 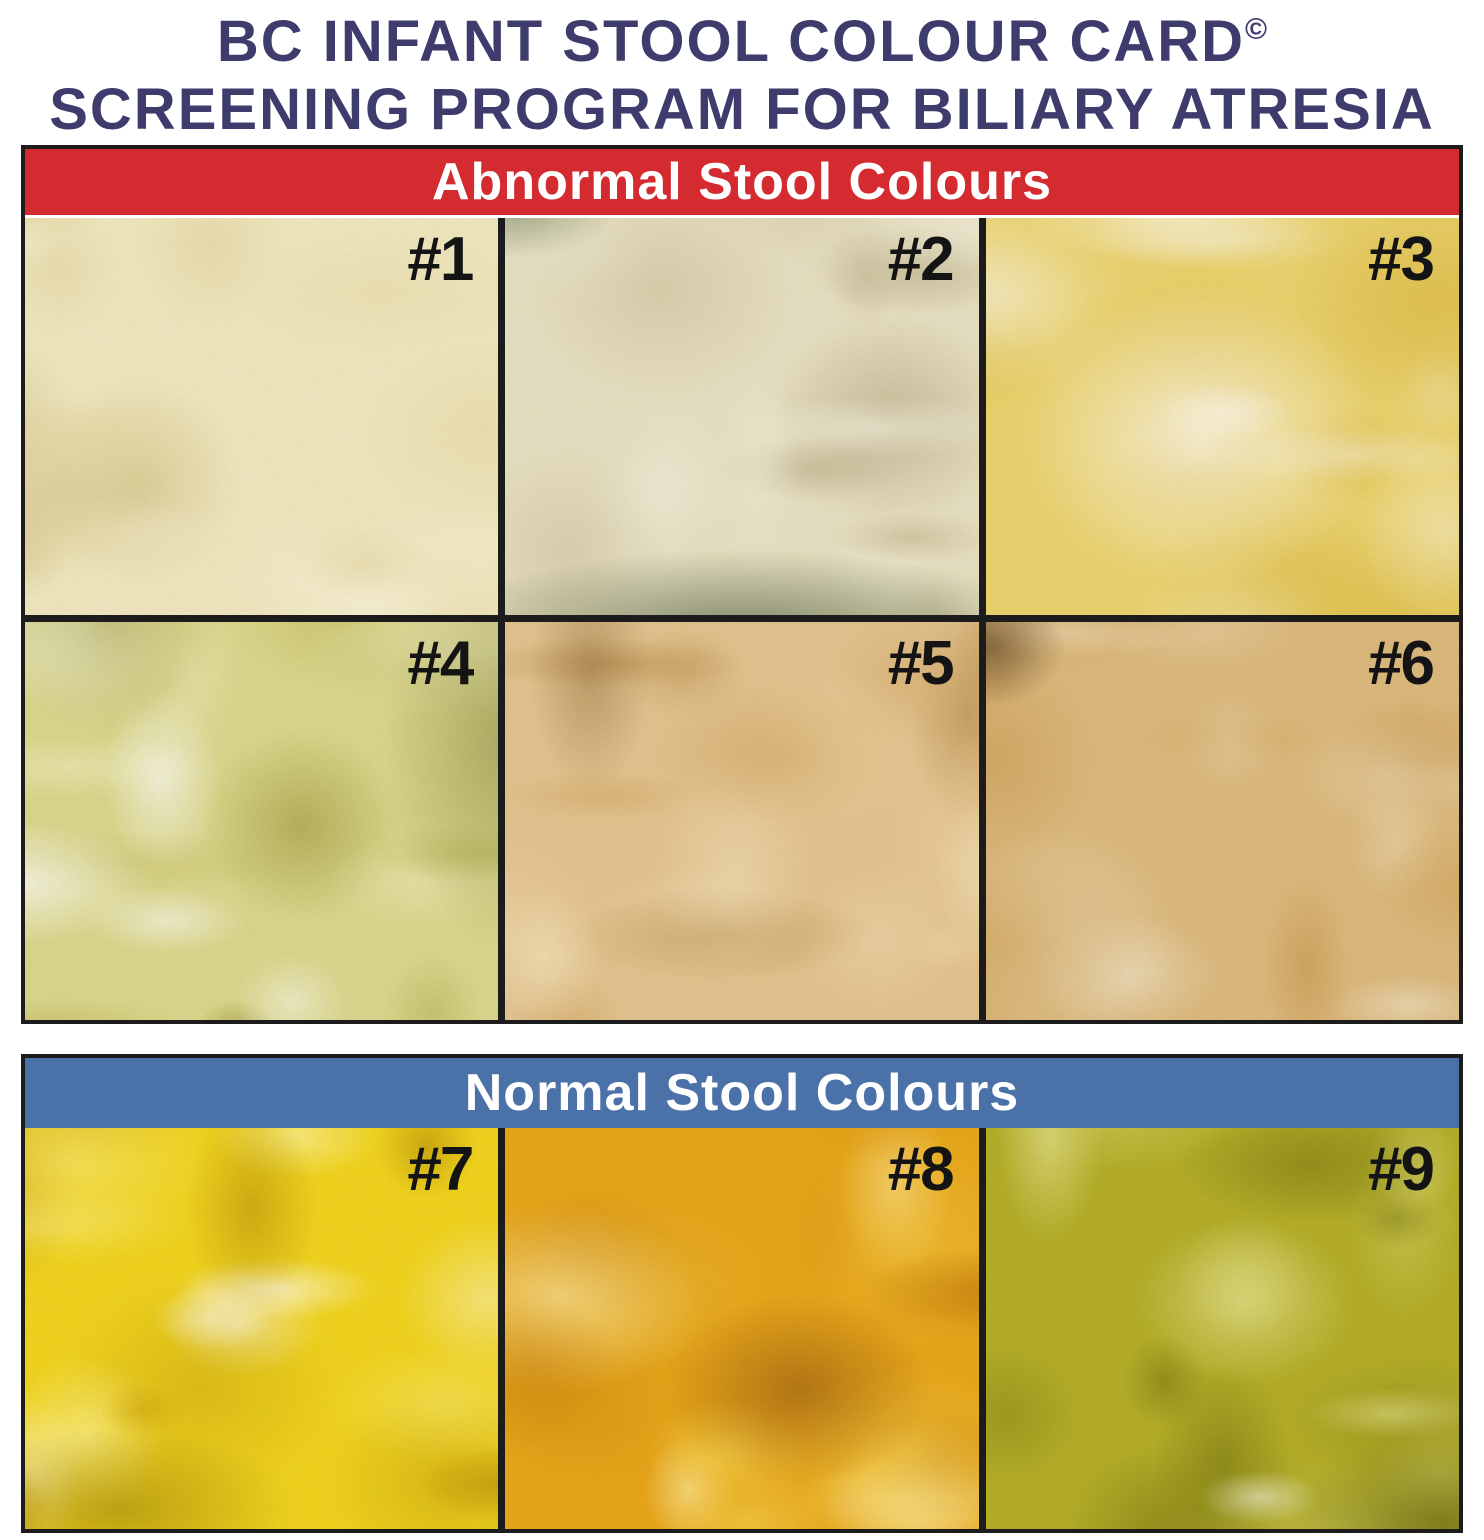 I want to click on stool-photo-5: #5, so click(x=742, y=820).